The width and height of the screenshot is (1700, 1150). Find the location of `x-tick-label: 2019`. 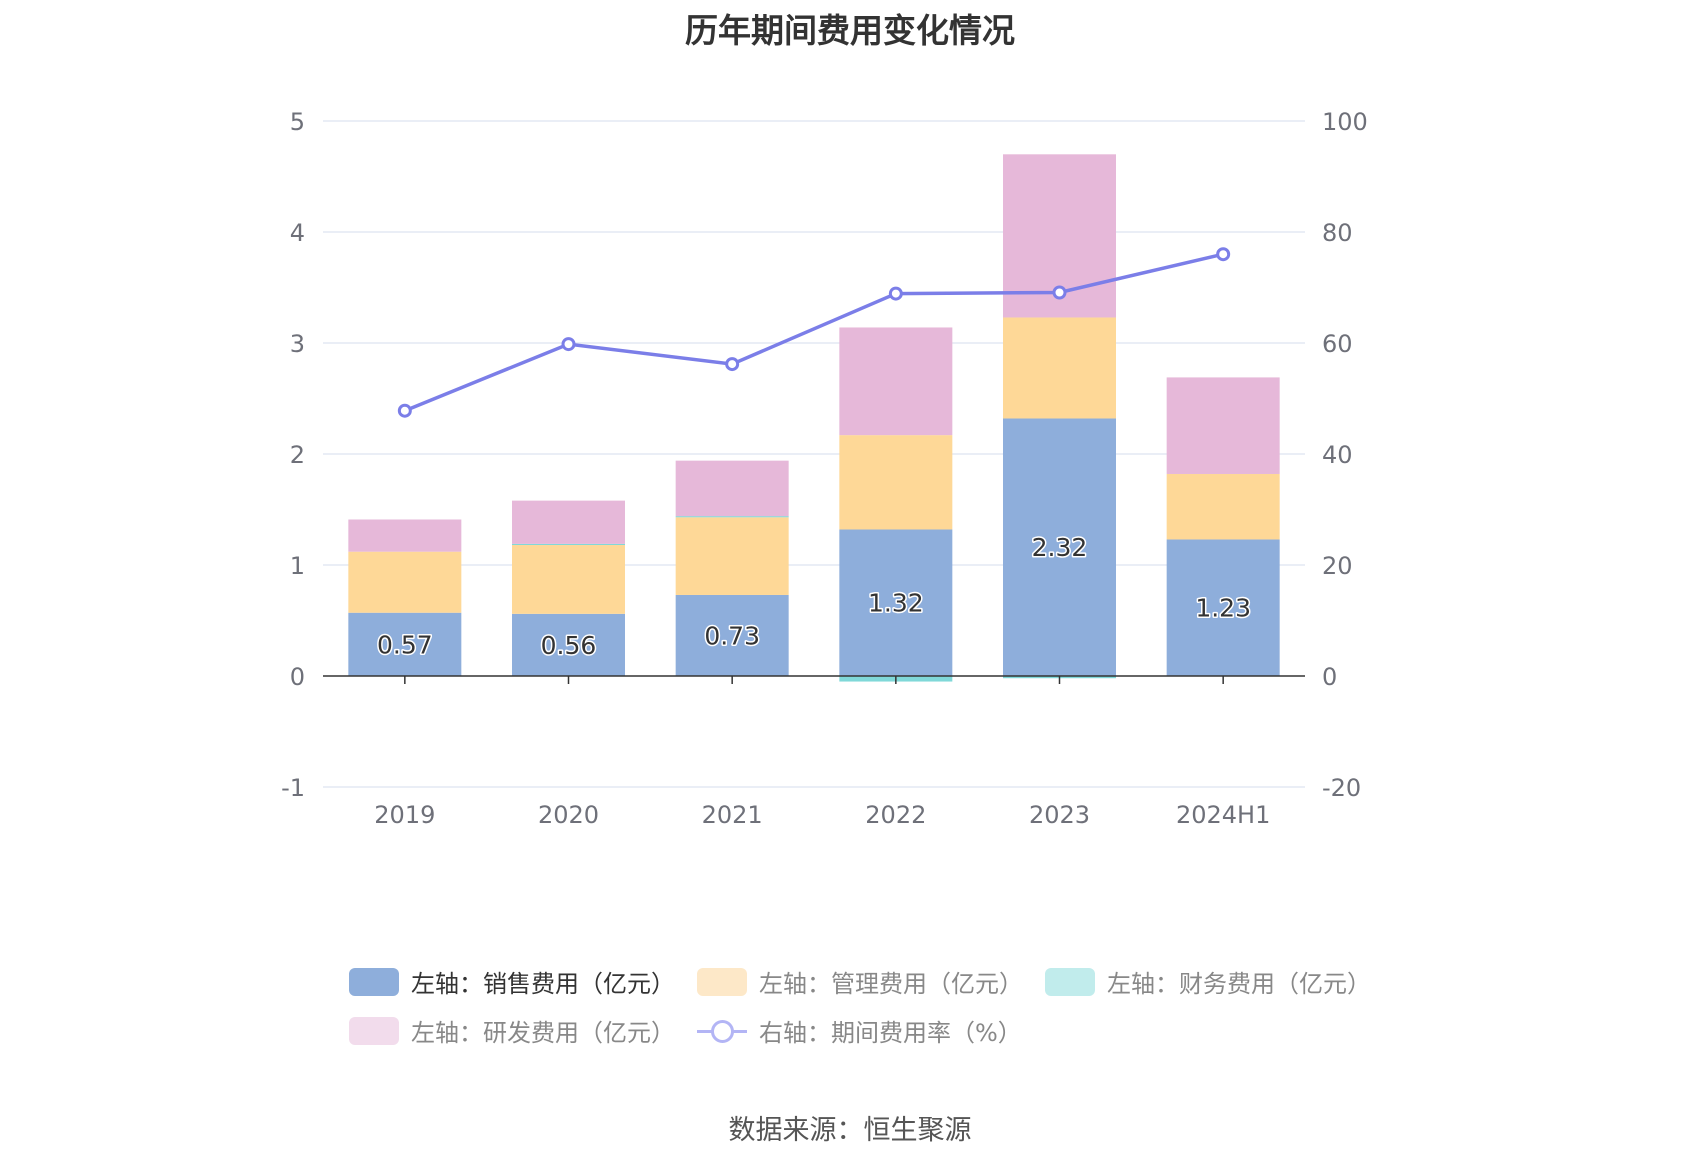

x-tick-label: 2019 is located at coordinates (404, 815).